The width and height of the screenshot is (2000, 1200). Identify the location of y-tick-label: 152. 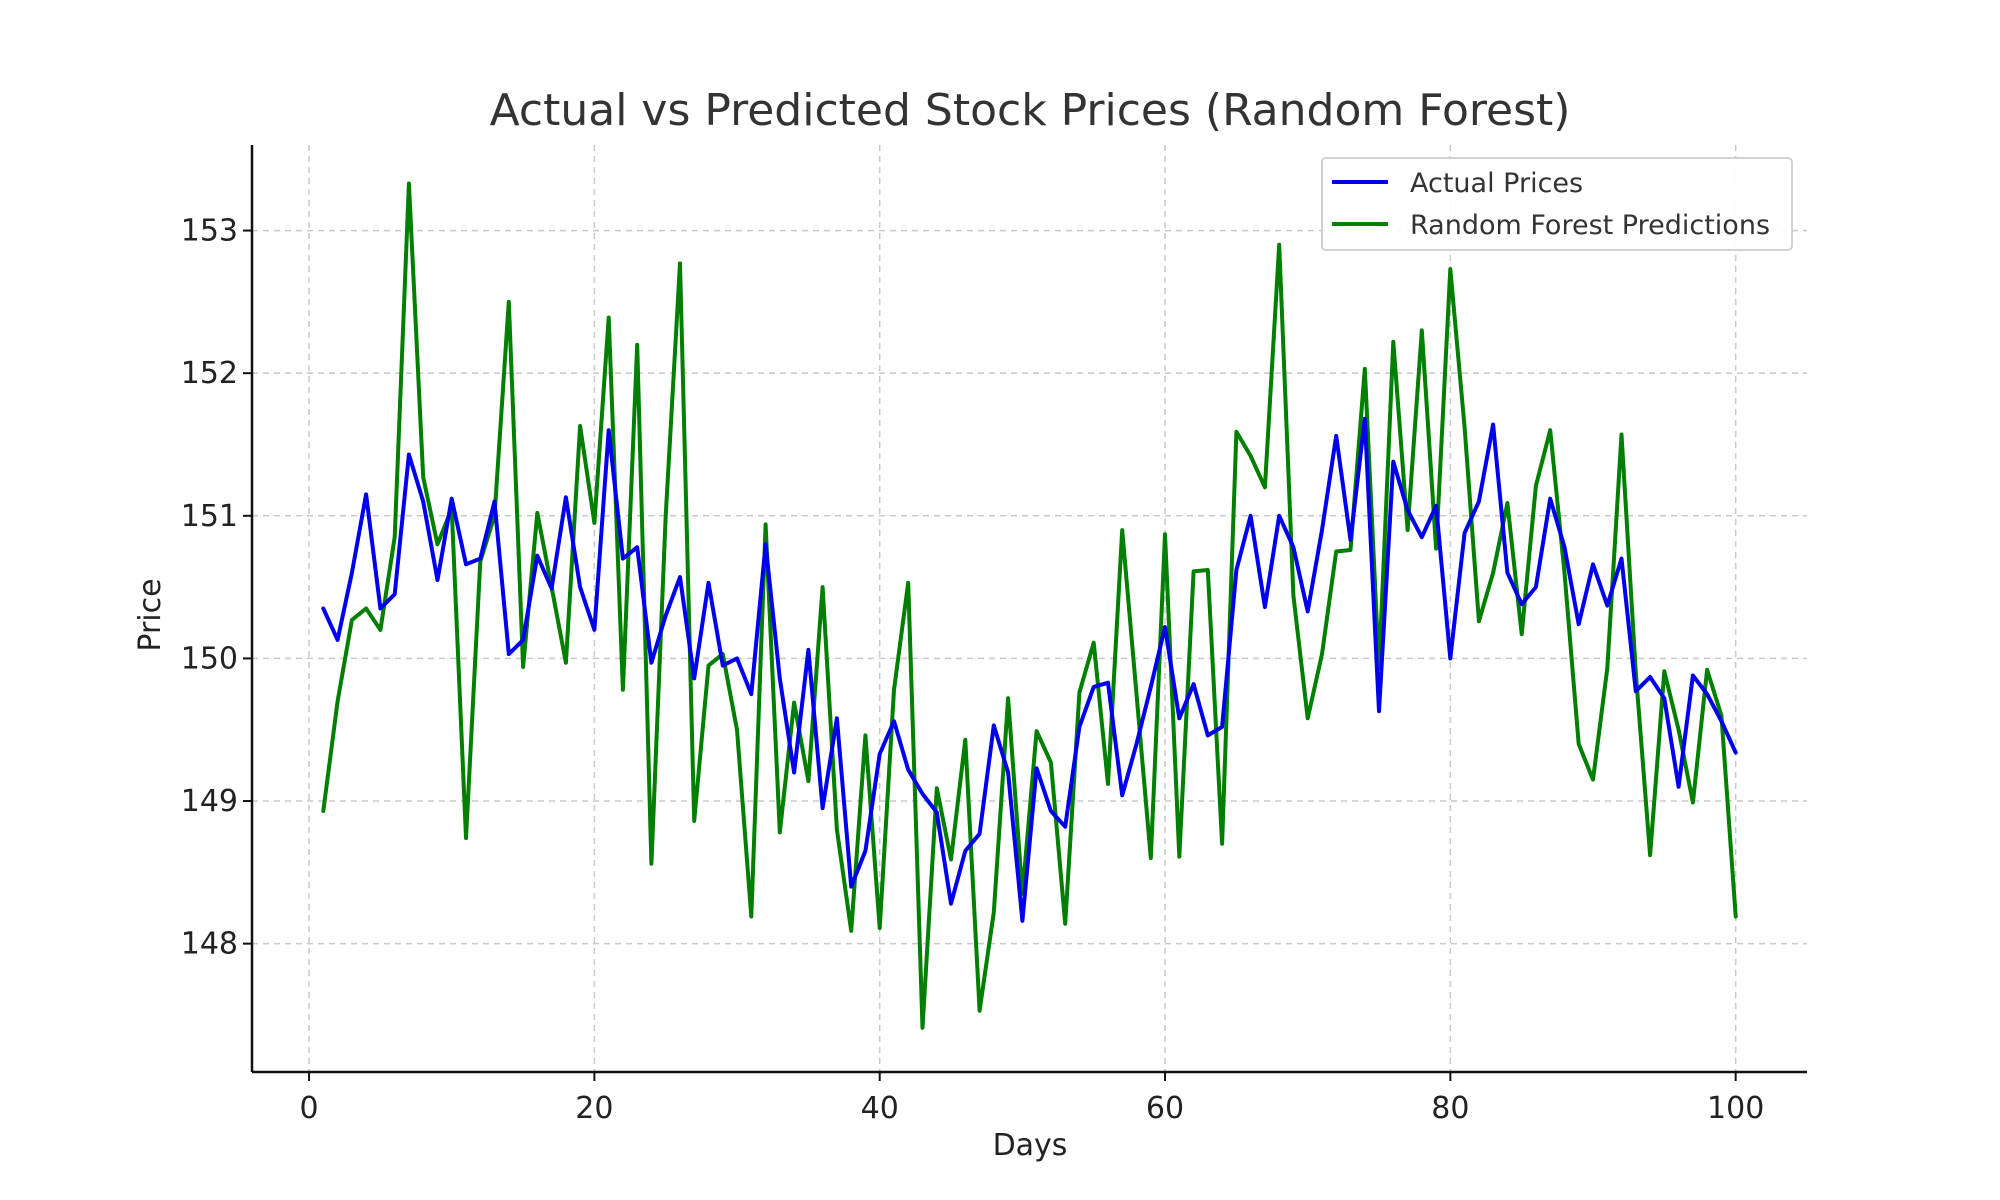
(209, 373).